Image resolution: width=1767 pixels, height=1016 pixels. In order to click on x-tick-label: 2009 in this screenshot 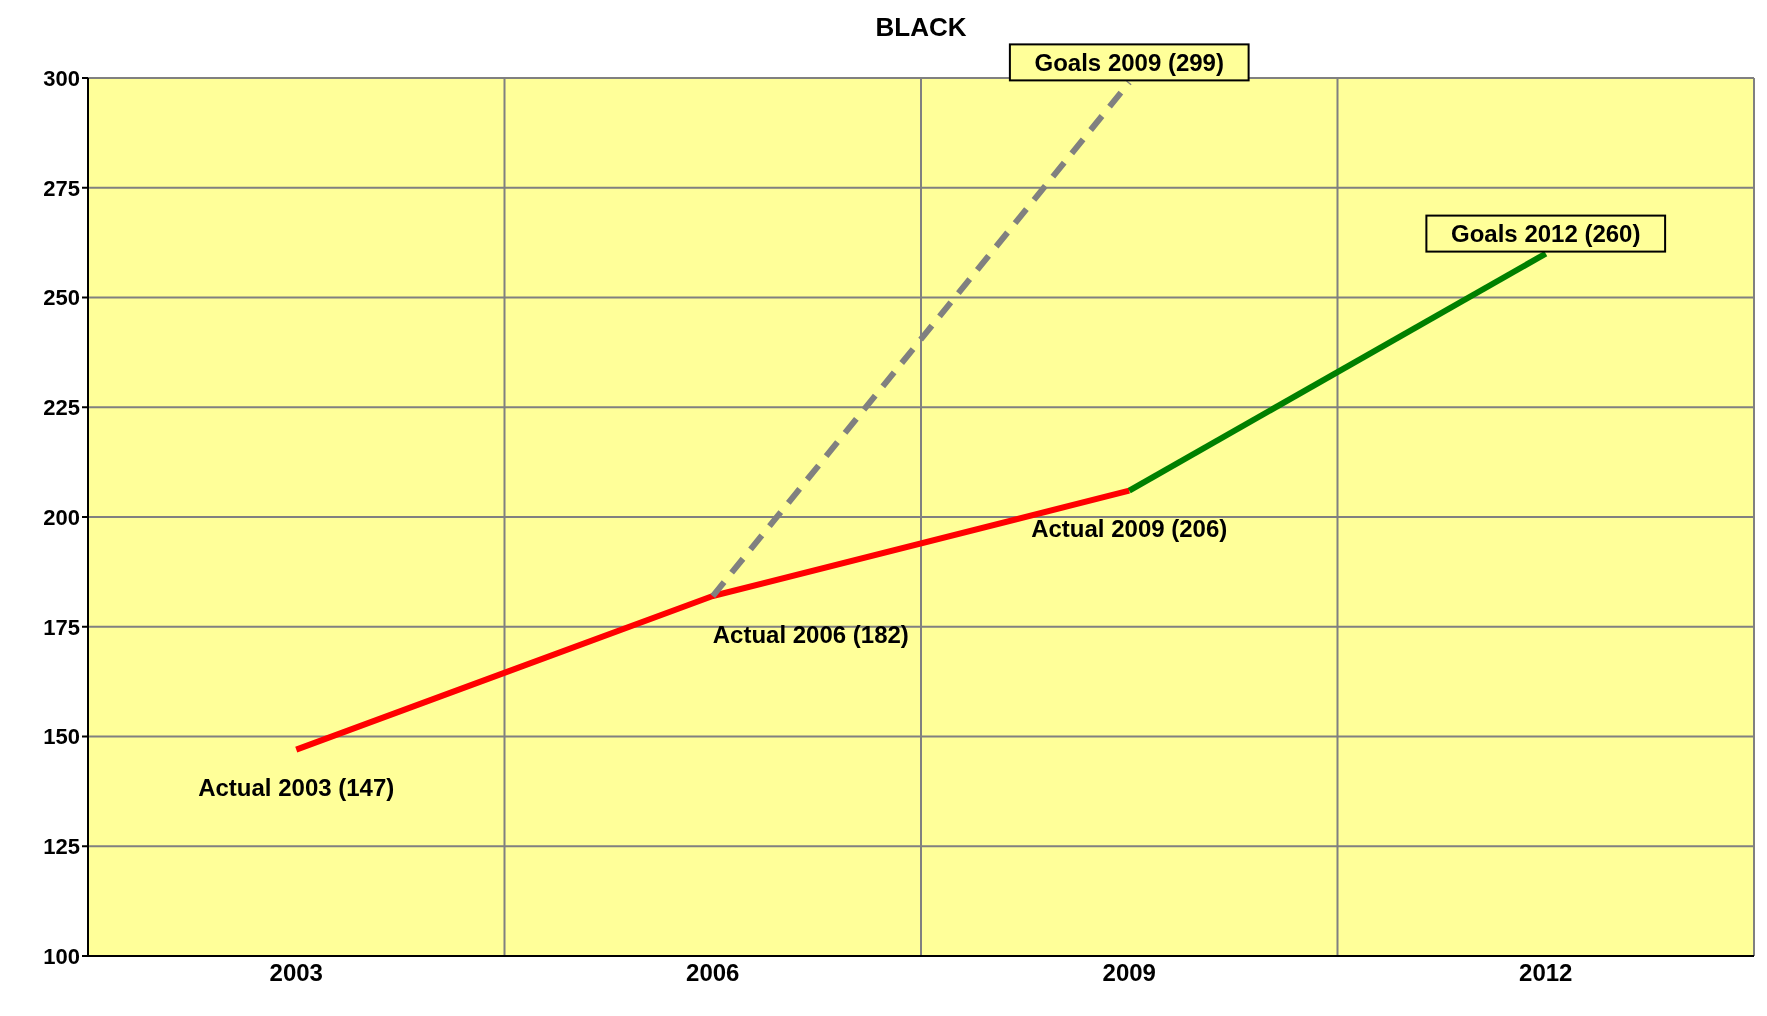, I will do `click(1129, 973)`.